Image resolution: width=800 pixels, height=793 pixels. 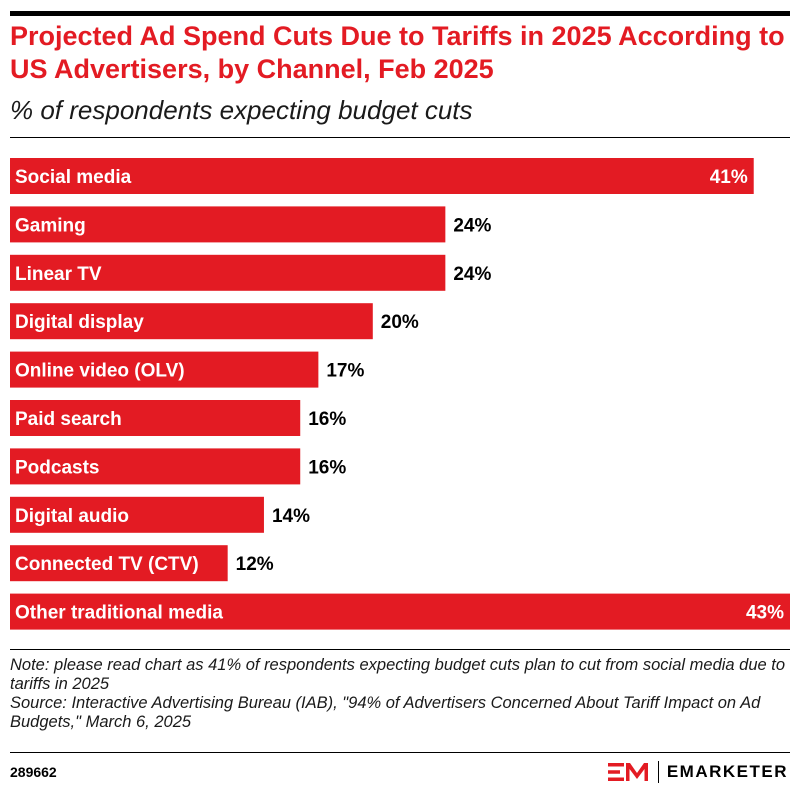 I want to click on value-label: 20%, so click(x=400, y=322).